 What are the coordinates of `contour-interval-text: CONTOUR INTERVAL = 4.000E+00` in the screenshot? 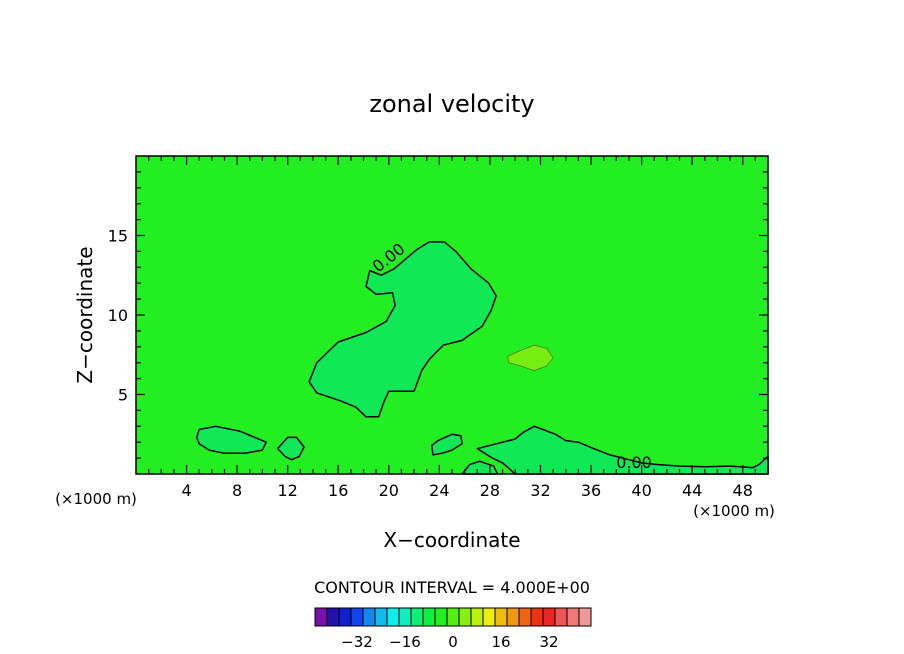 It's located at (452, 587).